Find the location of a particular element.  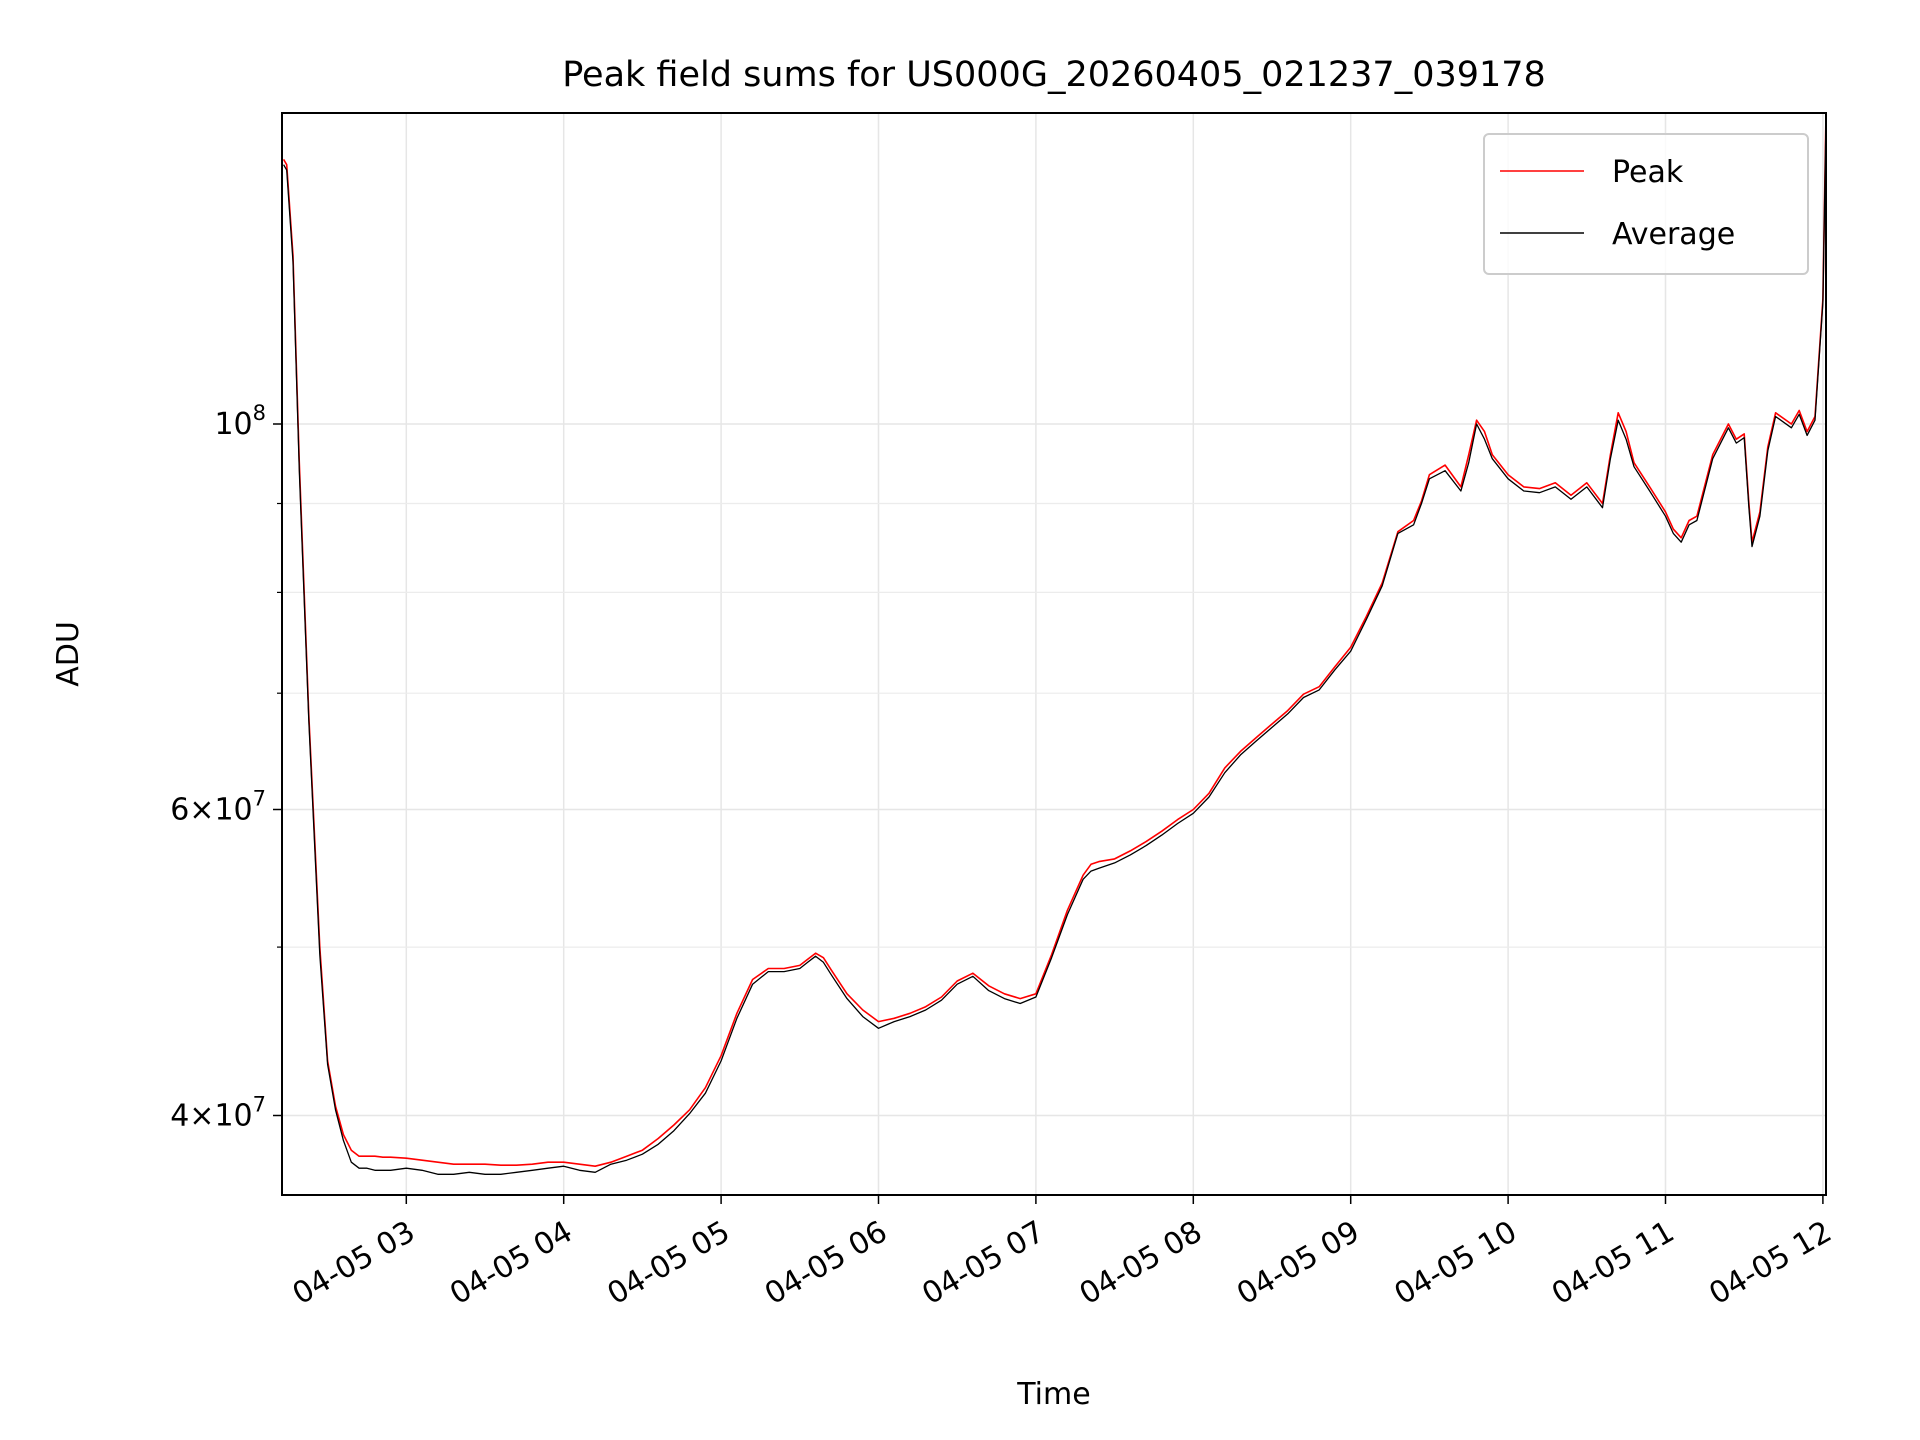

legend: Peak Average is located at coordinates (1646, 204).